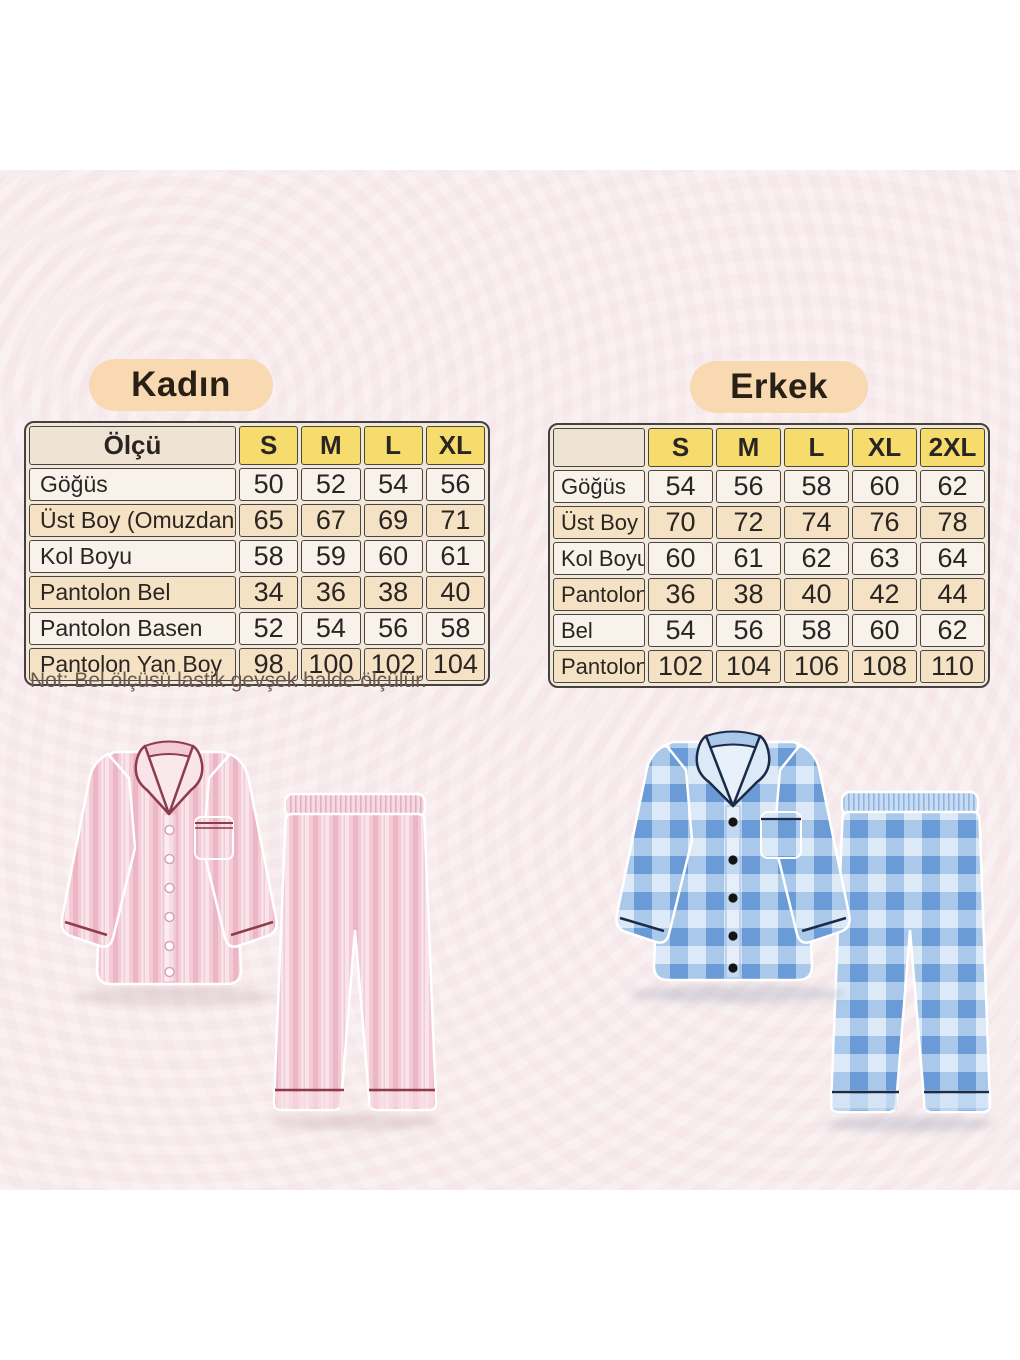 The image size is (1020, 1360). Describe the element at coordinates (132, 628) in the screenshot. I see `row-label: Pantolon Basen` at that location.